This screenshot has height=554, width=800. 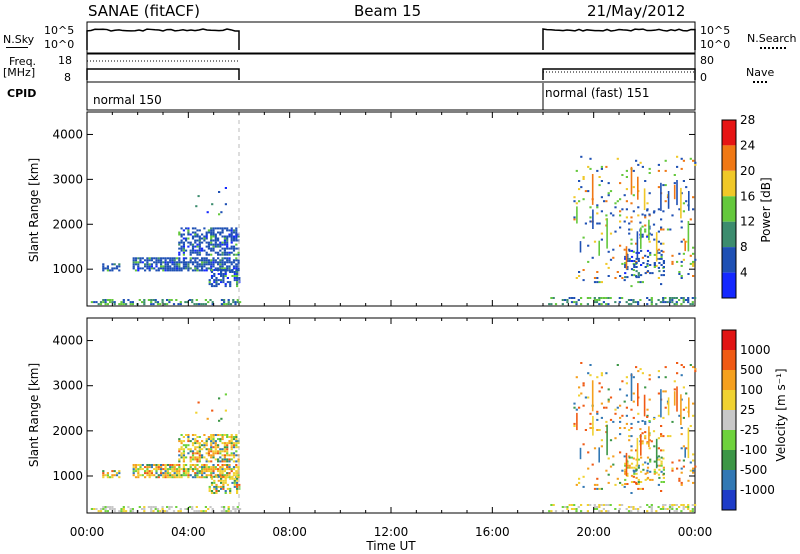 I want to click on velocity-colorbar-frame, so click(x=729, y=420).